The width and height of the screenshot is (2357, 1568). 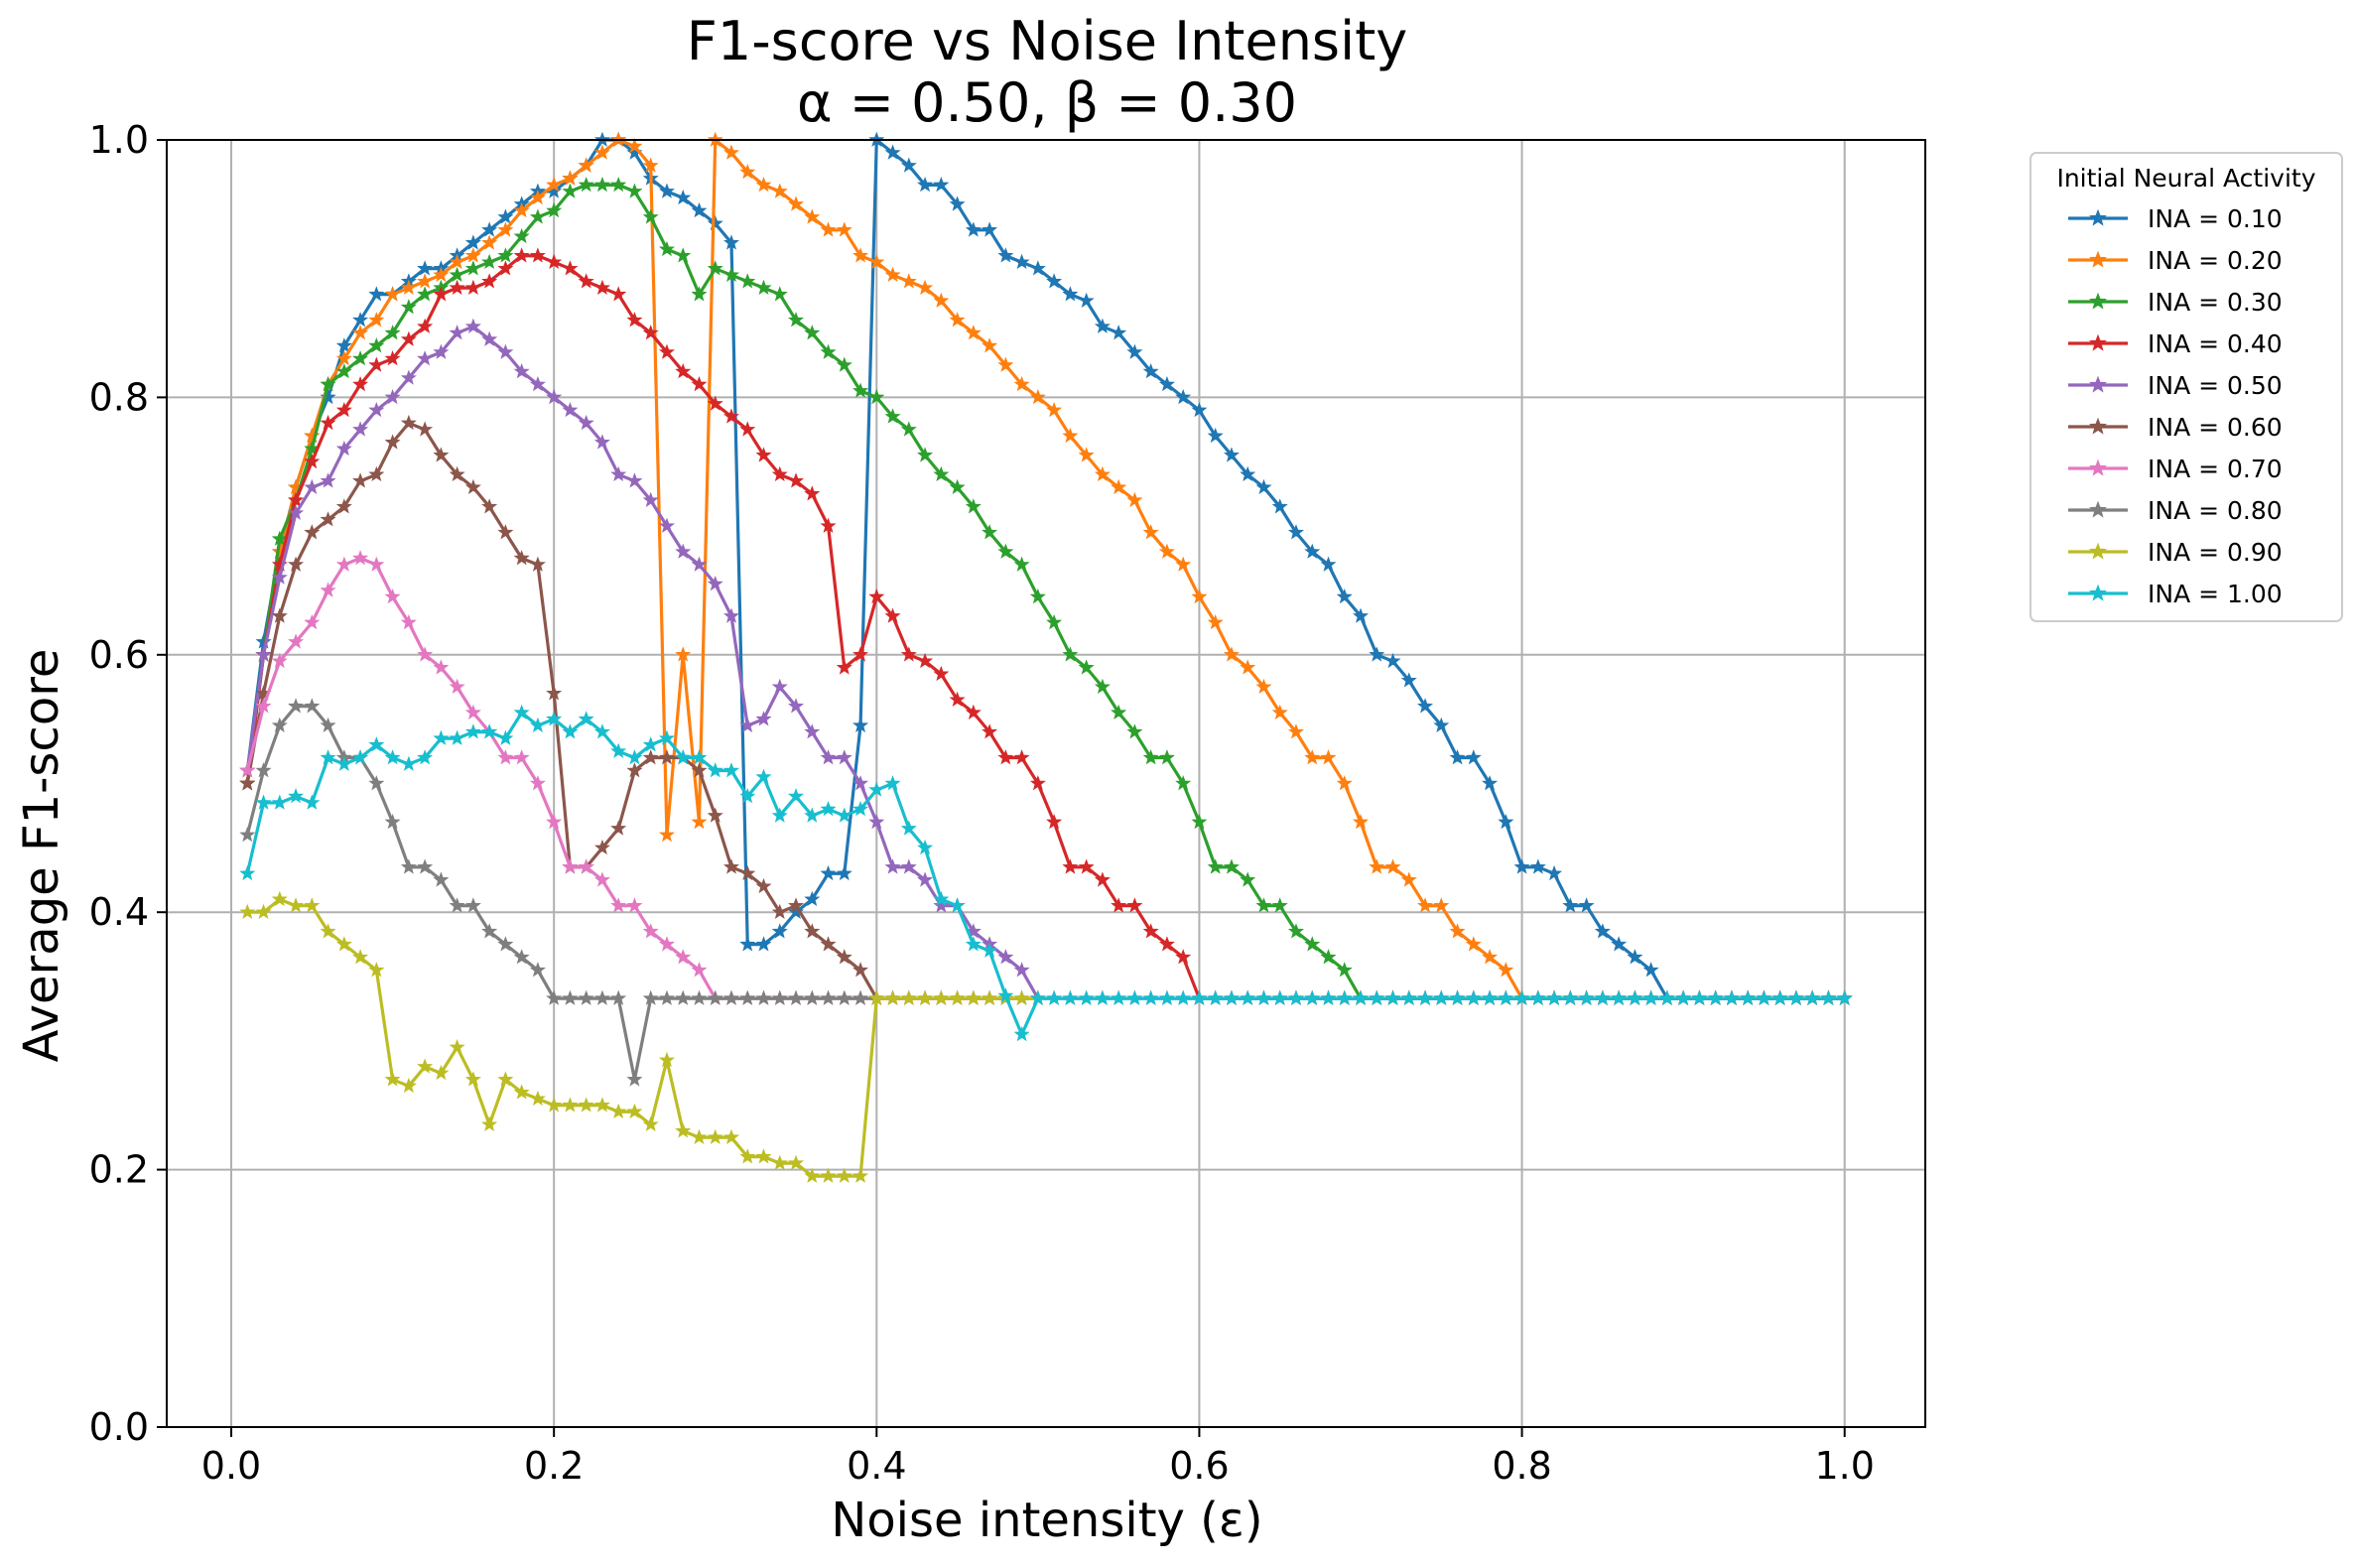 I want to click on legend-item: INA = 0.90, so click(x=2175, y=552).